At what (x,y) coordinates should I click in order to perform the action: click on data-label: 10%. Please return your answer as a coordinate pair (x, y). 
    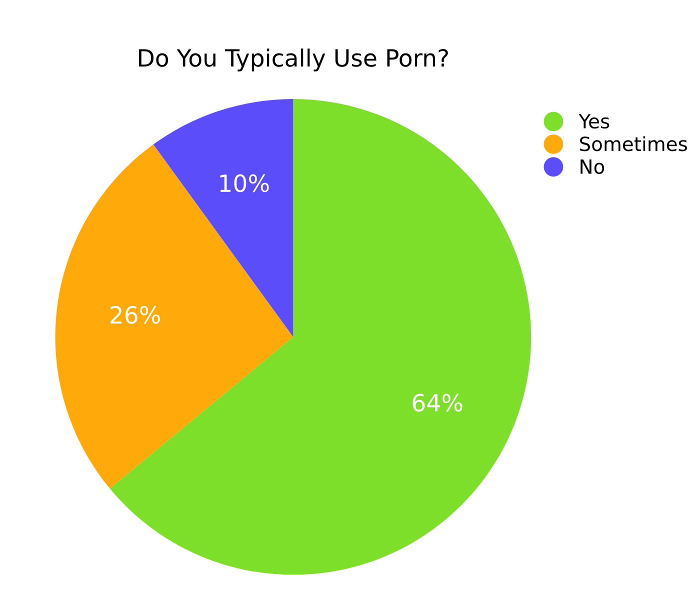
    Looking at the image, I should click on (244, 183).